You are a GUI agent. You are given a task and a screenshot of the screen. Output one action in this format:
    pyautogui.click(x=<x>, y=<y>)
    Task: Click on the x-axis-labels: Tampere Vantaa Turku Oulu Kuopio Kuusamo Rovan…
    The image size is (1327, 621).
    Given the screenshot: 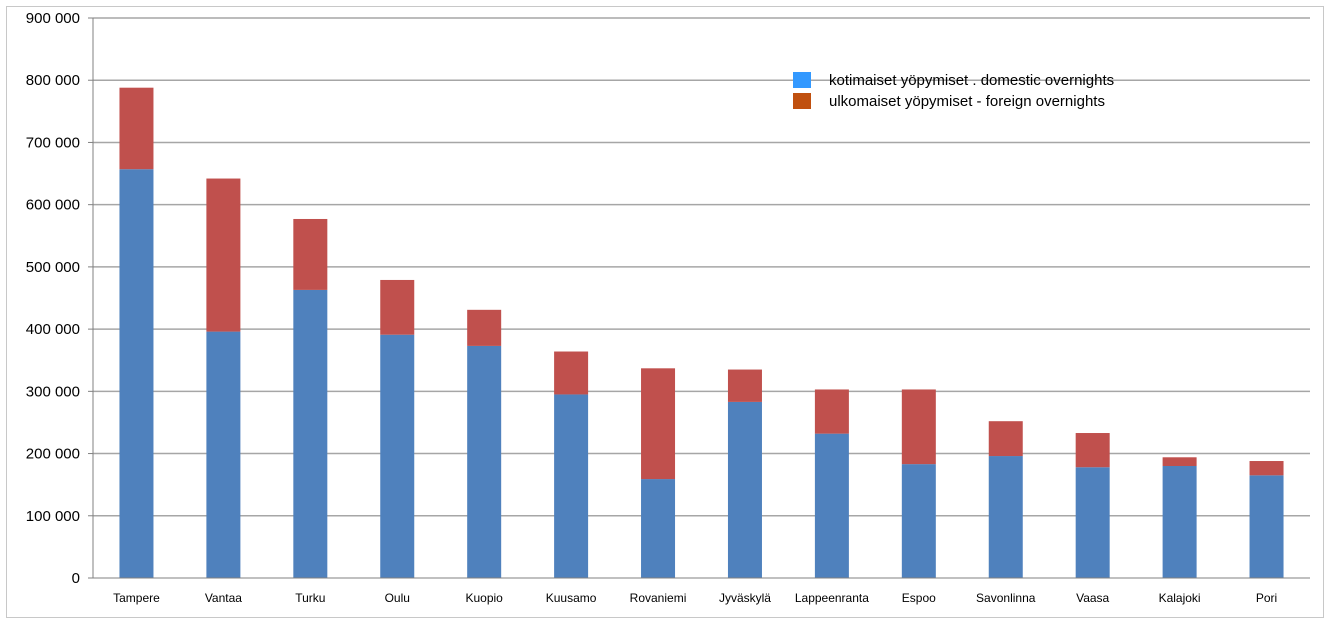 What is the action you would take?
    pyautogui.click(x=695, y=598)
    